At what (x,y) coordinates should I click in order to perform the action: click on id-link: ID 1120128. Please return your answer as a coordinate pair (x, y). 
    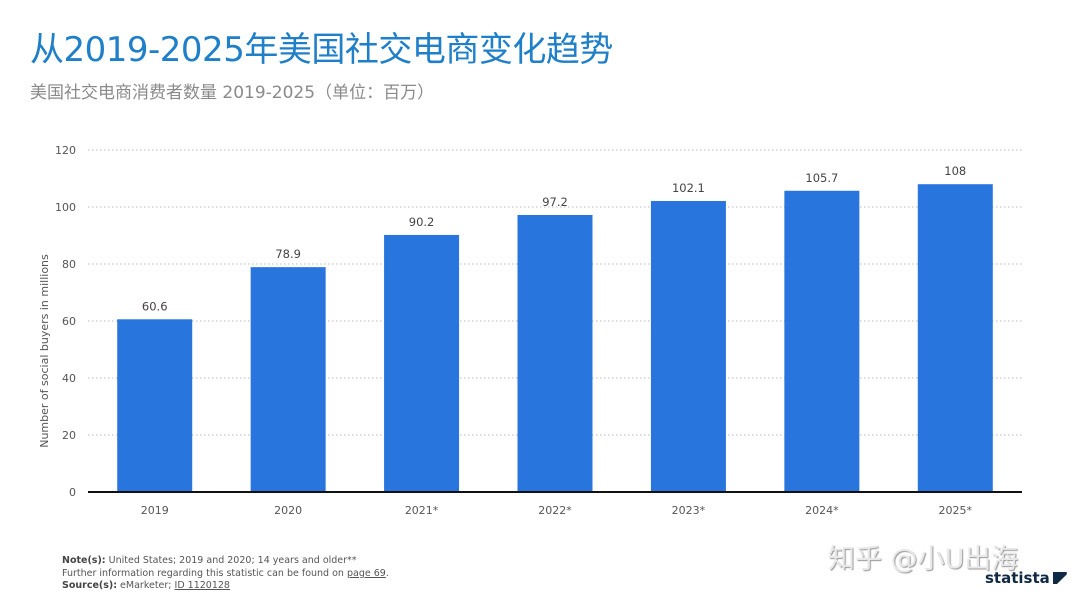
    Looking at the image, I should click on (202, 585).